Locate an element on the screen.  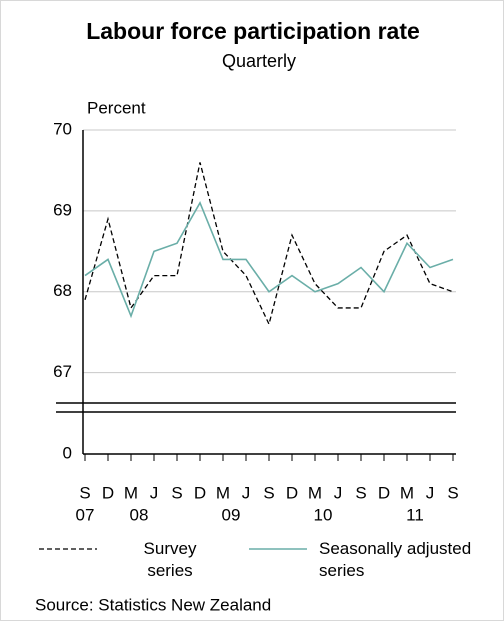
x-year-label: 07 is located at coordinates (85, 514).